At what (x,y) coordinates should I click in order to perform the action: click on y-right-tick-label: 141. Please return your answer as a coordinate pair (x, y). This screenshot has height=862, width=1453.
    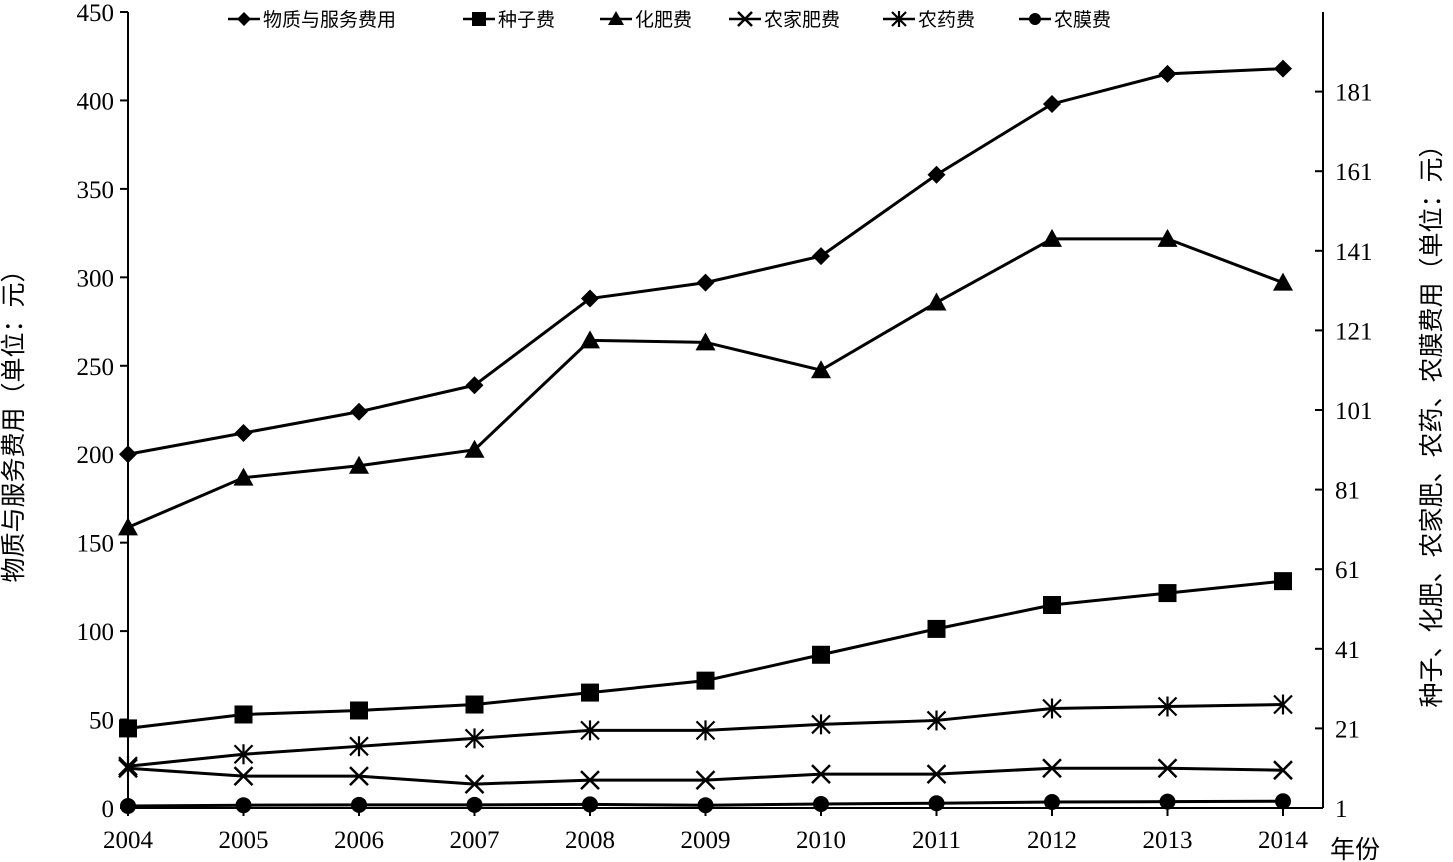
    Looking at the image, I should click on (1354, 252).